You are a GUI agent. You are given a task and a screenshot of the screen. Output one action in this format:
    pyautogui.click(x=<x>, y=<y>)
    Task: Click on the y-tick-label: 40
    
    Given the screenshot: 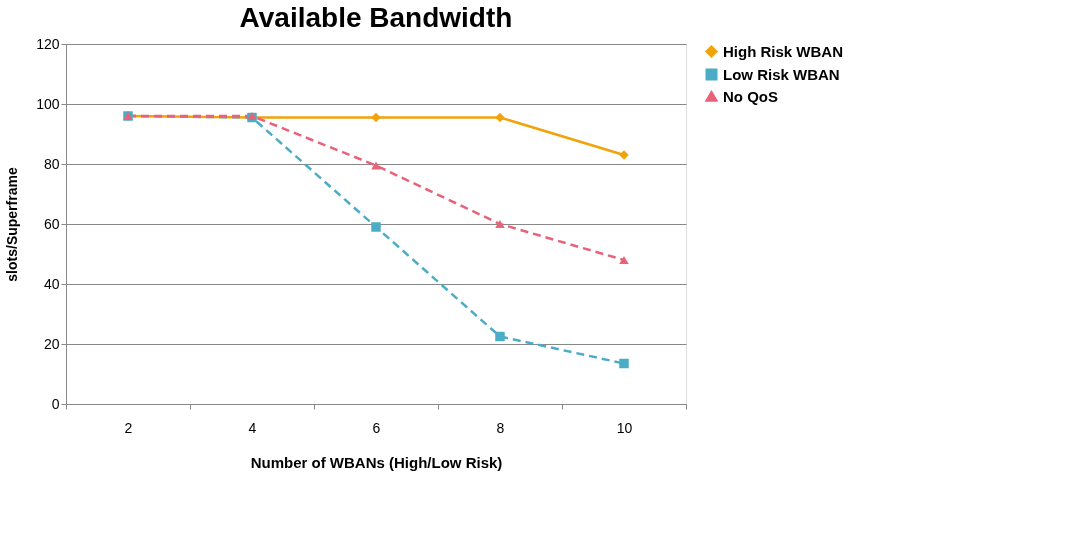 What is the action you would take?
    pyautogui.click(x=51, y=283)
    